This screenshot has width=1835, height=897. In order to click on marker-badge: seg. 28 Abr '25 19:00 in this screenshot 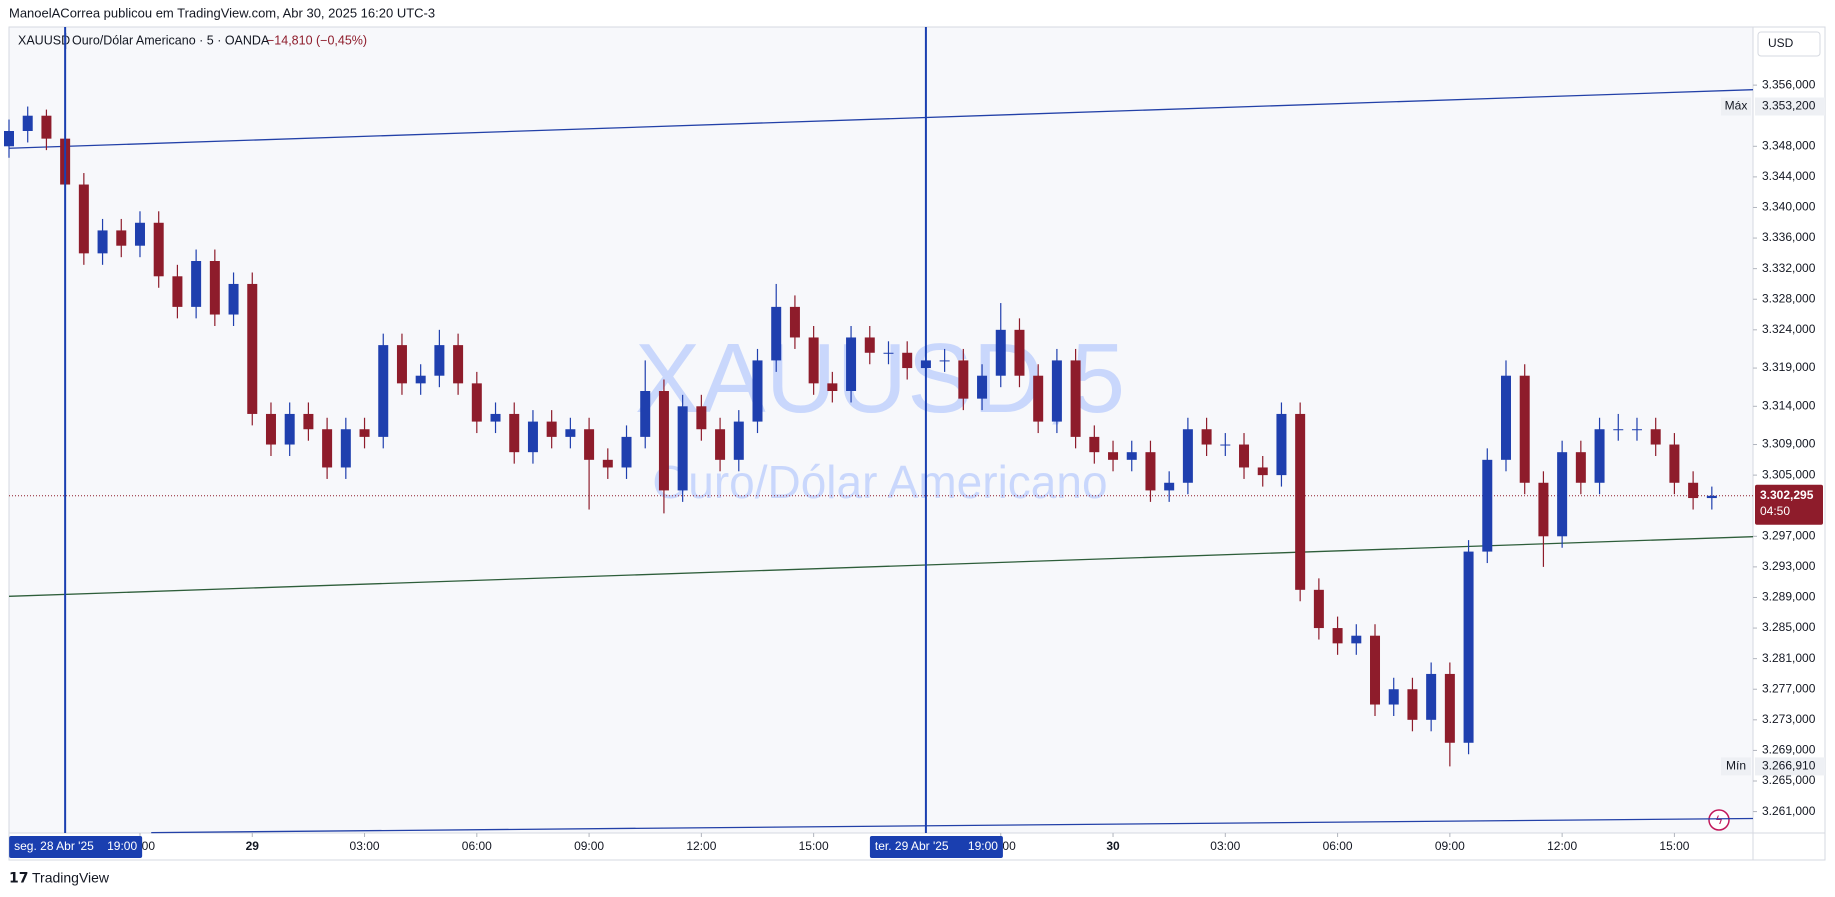, I will do `click(76, 847)`.